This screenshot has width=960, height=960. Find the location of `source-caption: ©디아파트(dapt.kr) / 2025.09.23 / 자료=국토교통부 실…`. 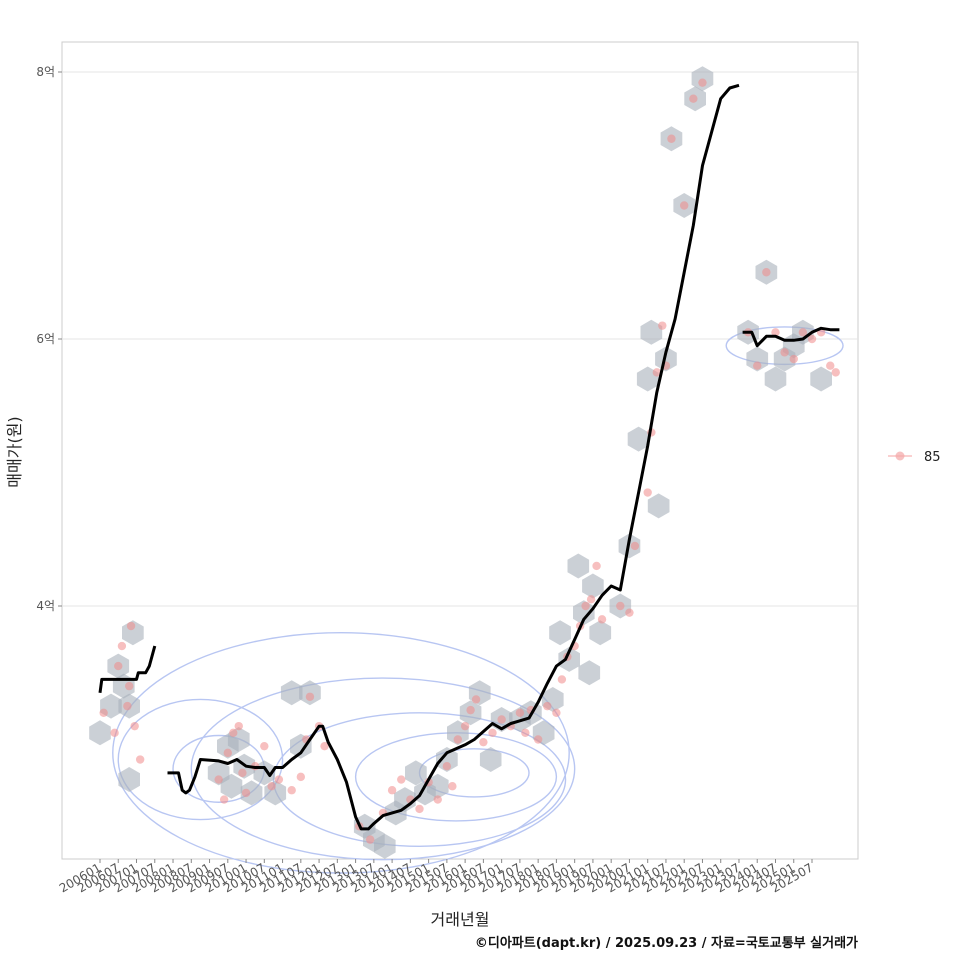

source-caption: ©디아파트(dapt.kr) / 2025.09.23 / 자료=국토교통부 실… is located at coordinates (666, 943).